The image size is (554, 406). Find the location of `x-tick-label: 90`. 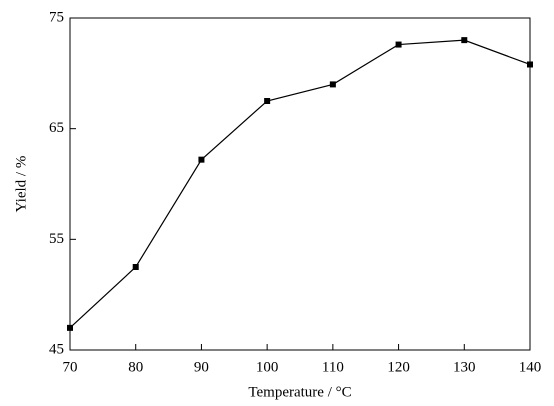

x-tick-label: 90 is located at coordinates (201, 367).